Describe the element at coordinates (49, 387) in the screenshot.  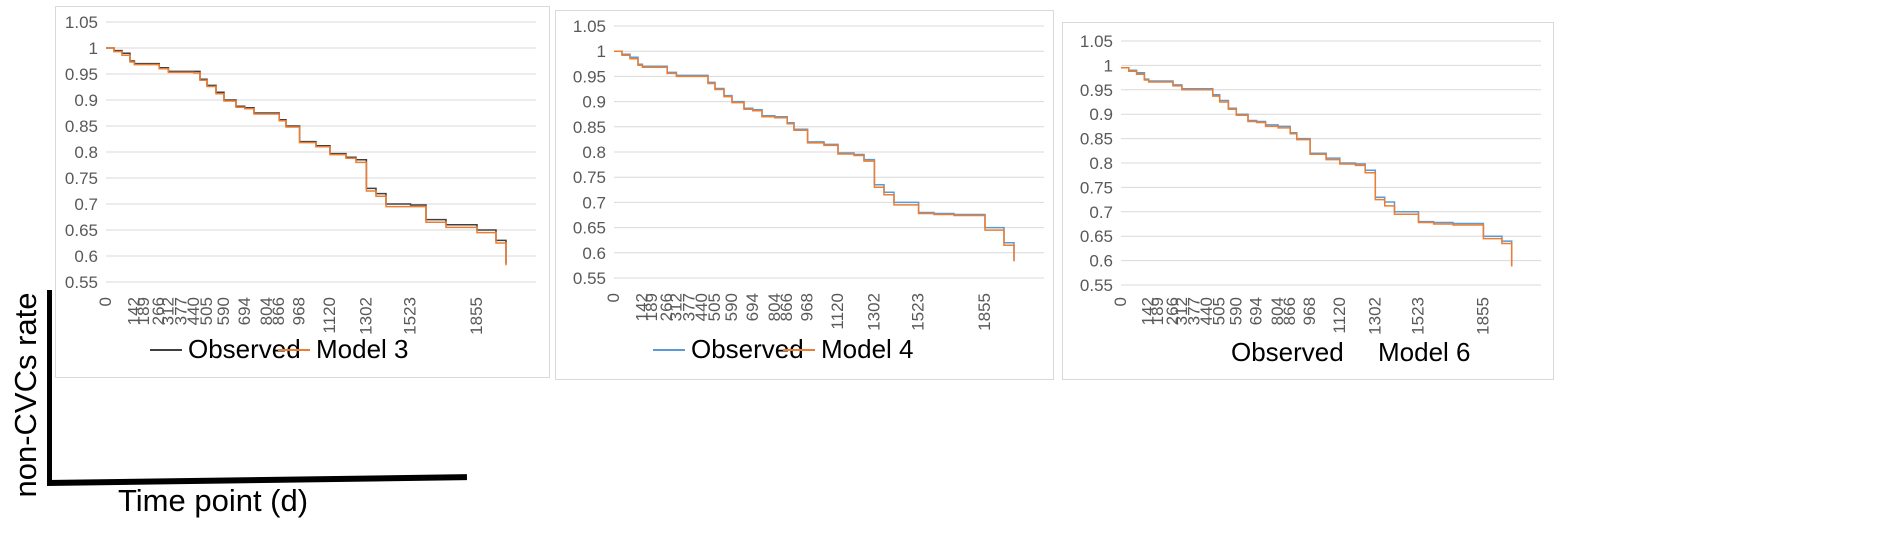
I see `y-axis-bar` at that location.